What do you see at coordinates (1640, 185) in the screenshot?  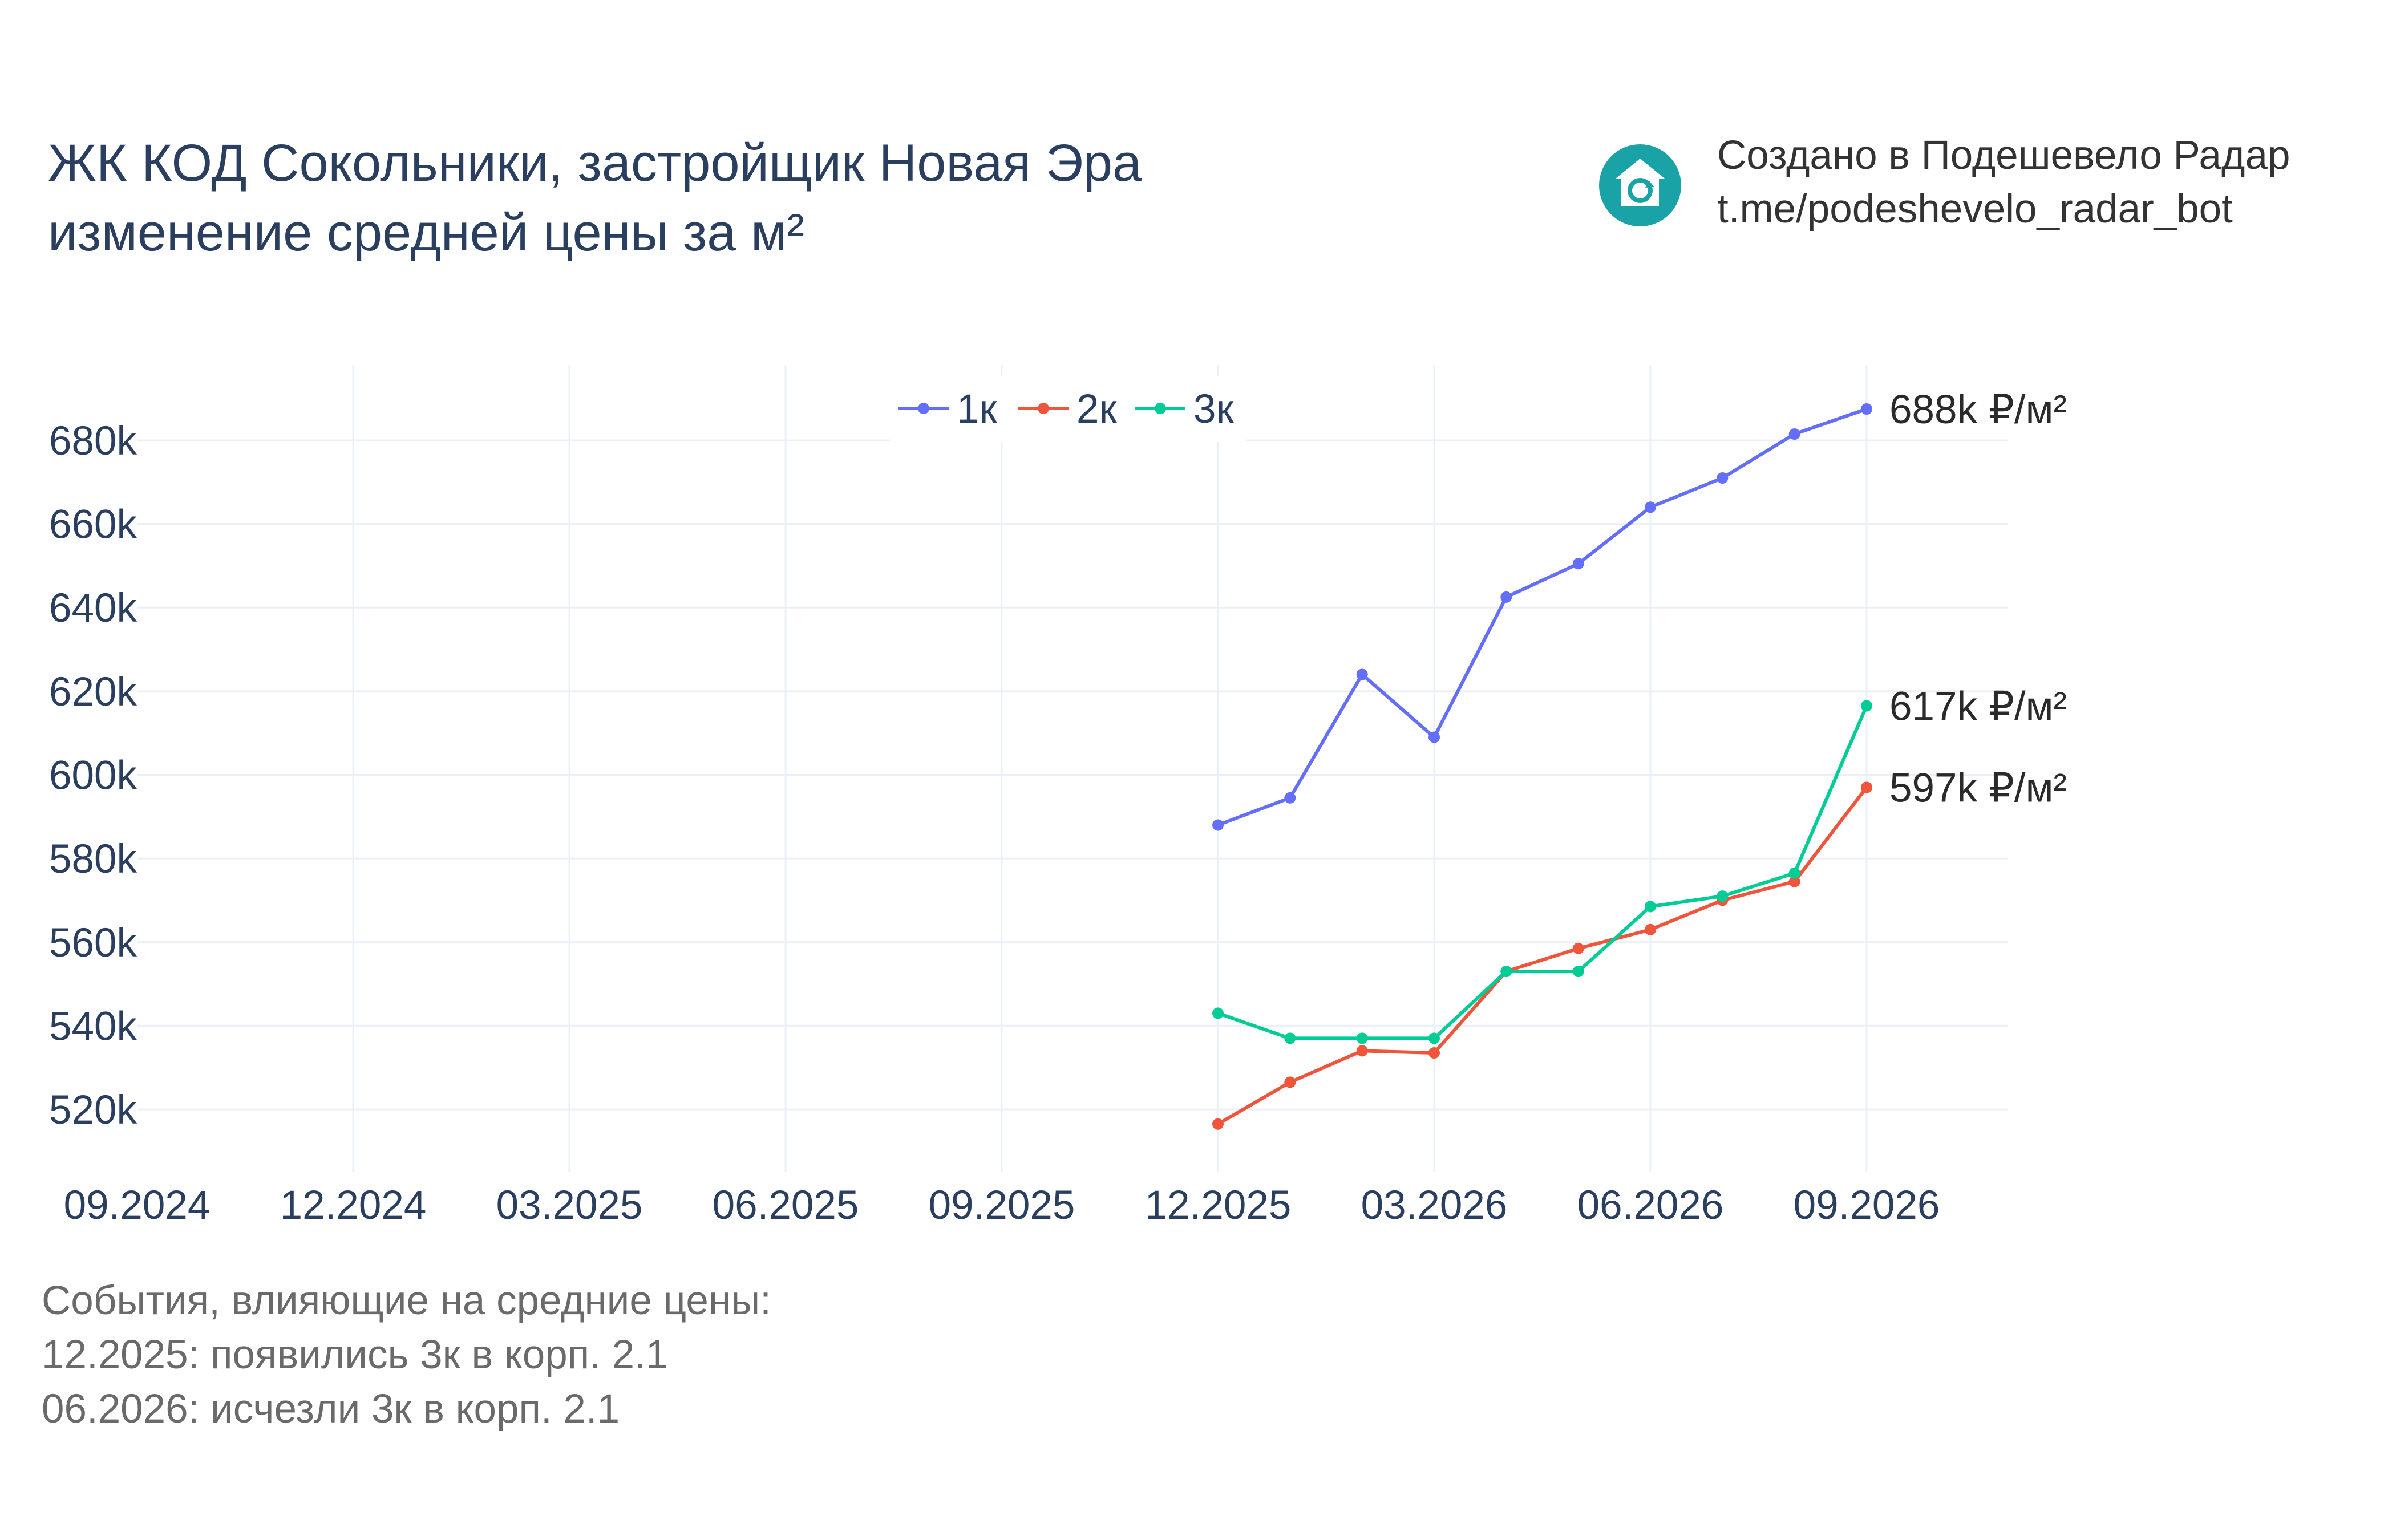 I see `house-refresh-icon` at bounding box center [1640, 185].